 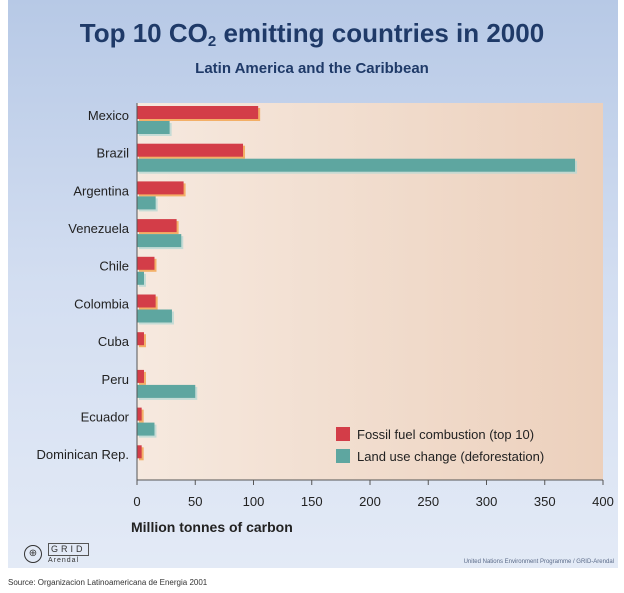 What do you see at coordinates (101, 190) in the screenshot?
I see `category-label: Argentina` at bounding box center [101, 190].